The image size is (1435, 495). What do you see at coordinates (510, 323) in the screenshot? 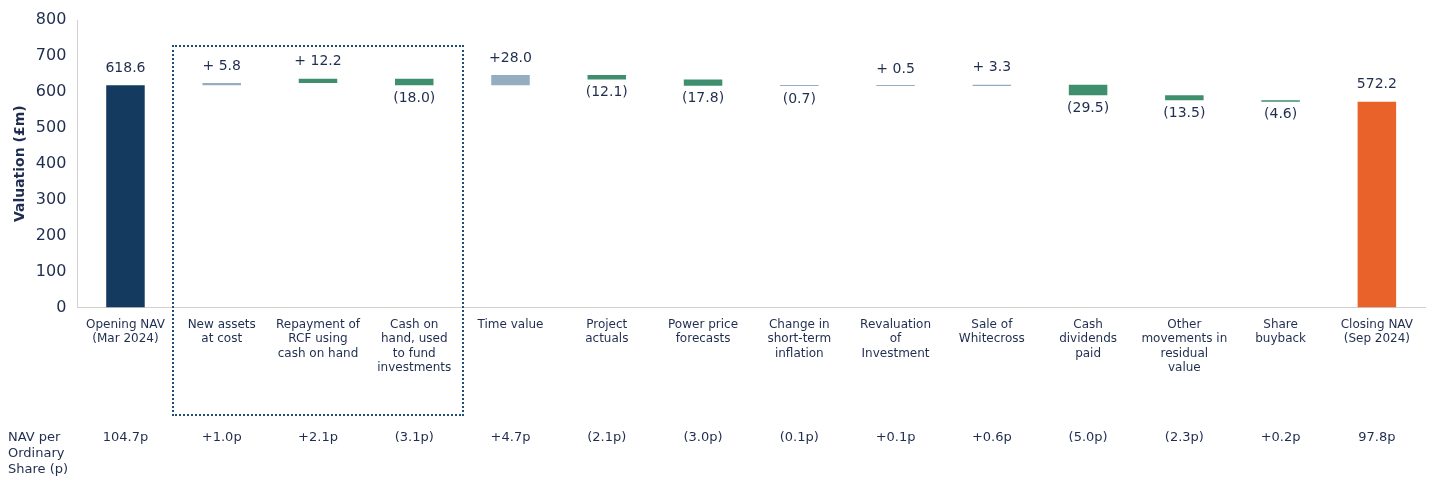
I see `x-tick-label: Time value` at bounding box center [510, 323].